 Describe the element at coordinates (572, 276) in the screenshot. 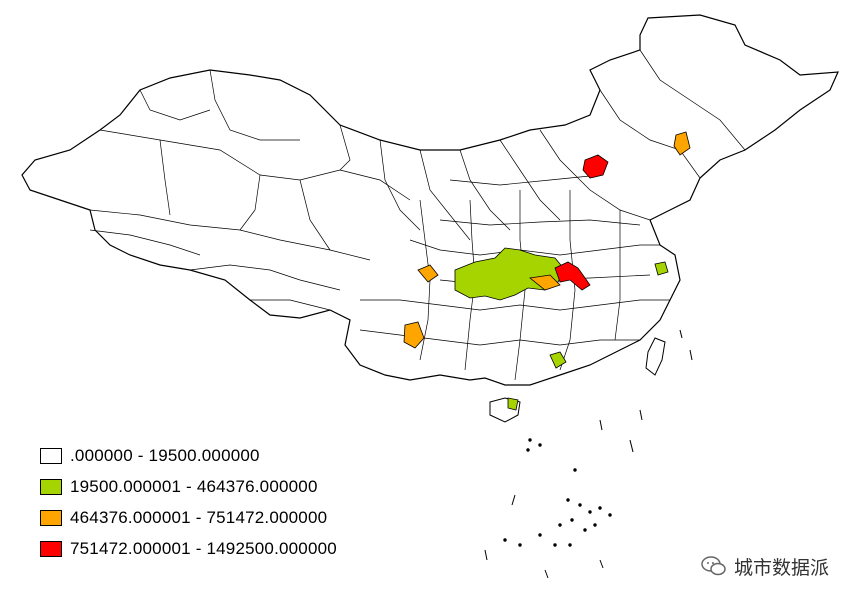

I see `region-class4-central` at that location.